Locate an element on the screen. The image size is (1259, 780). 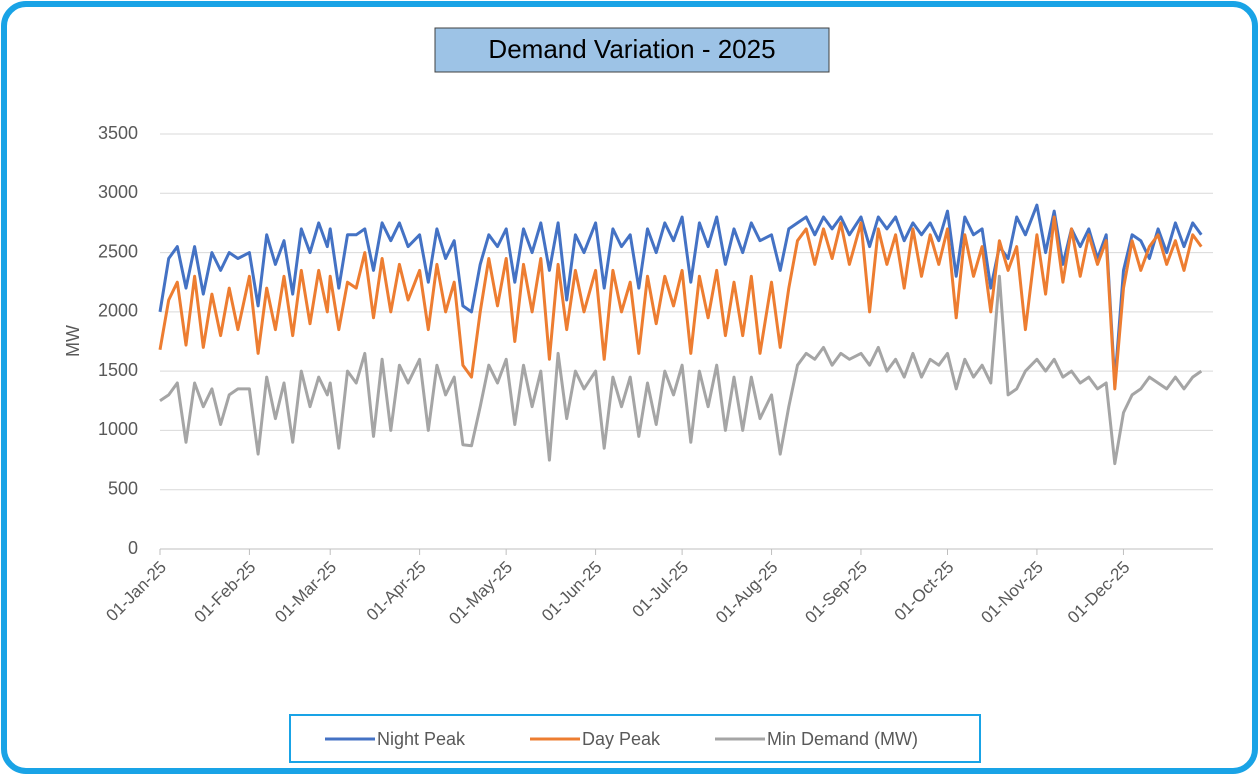
legend-box is located at coordinates (635, 738).